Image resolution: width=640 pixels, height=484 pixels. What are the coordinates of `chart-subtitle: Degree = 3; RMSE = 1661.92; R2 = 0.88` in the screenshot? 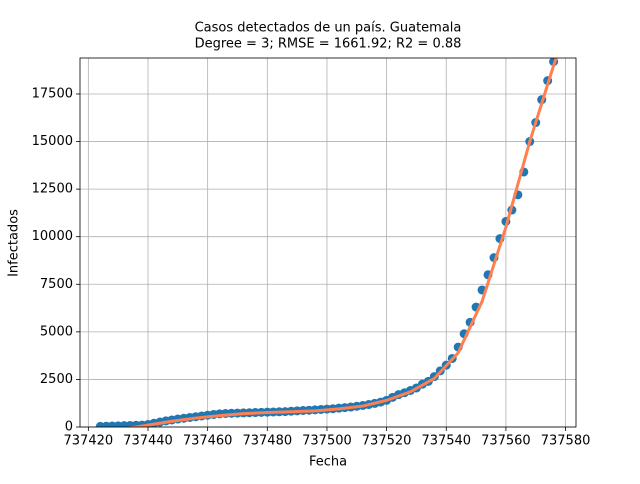 It's located at (328, 44).